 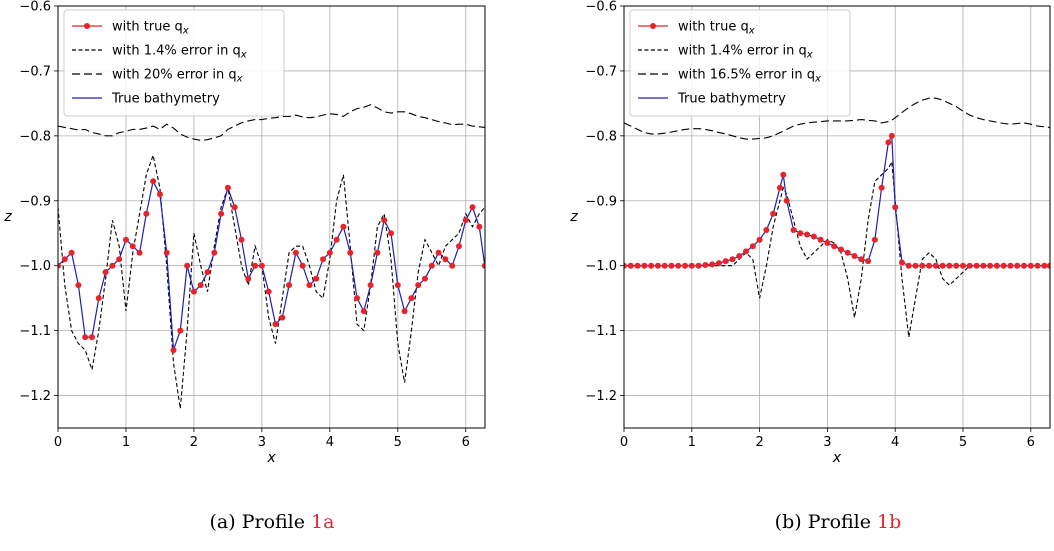 What do you see at coordinates (749, 76) in the screenshot?
I see `legend-label: with 16.5% error in qx` at bounding box center [749, 76].